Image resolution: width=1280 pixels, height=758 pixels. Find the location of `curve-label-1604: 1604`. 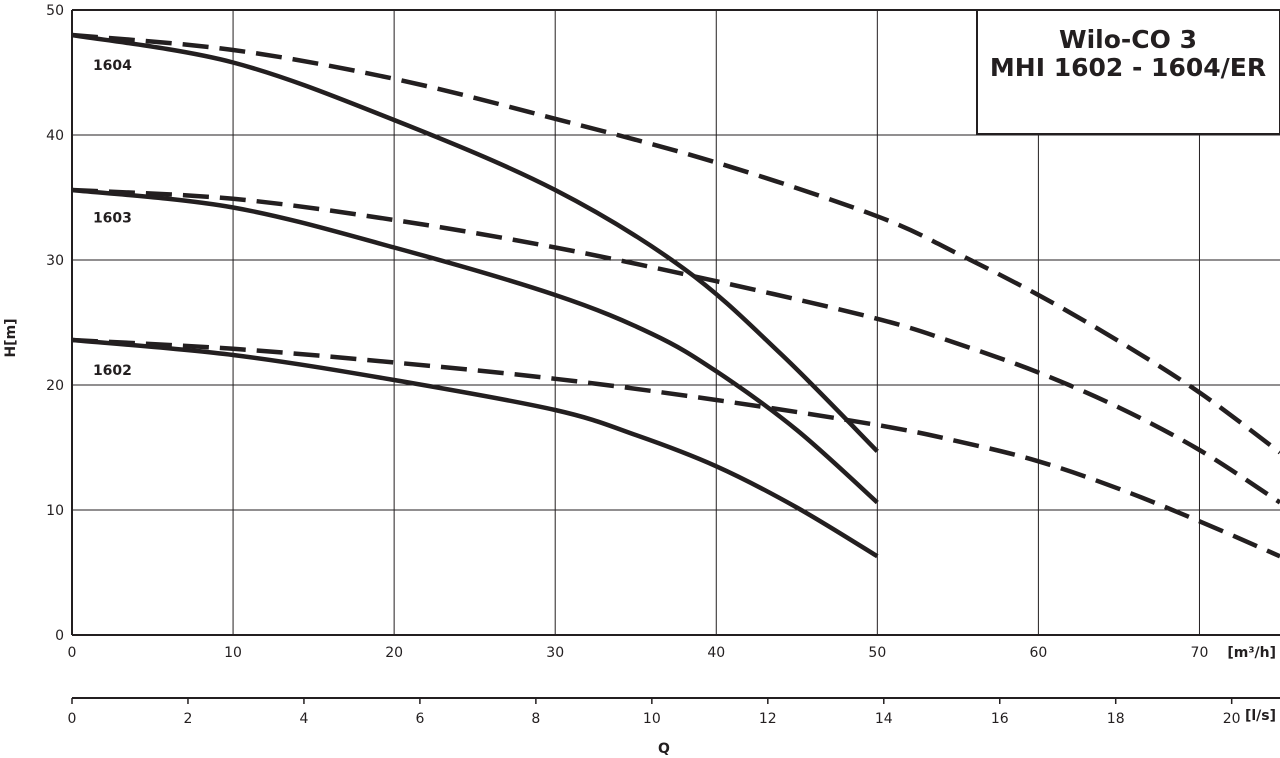

curve-label-1604: 1604 is located at coordinates (112, 66).